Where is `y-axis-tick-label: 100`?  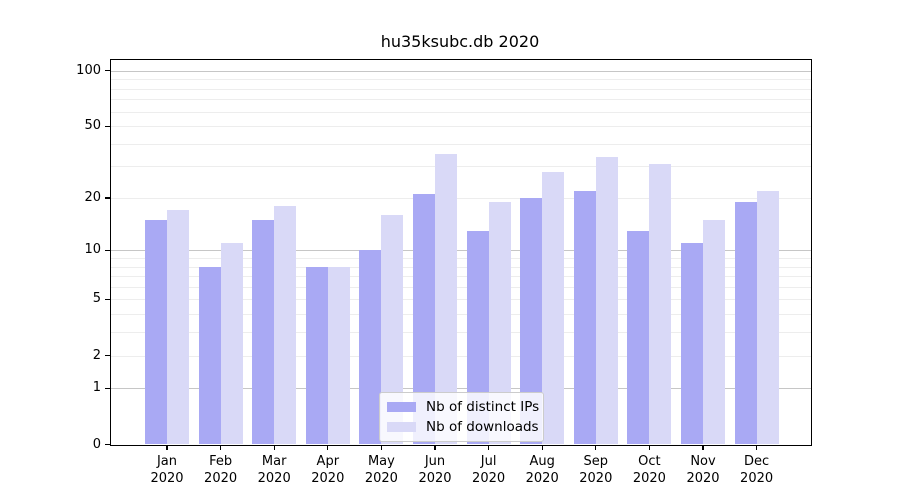
y-axis-tick-label: 100 is located at coordinates (88, 70).